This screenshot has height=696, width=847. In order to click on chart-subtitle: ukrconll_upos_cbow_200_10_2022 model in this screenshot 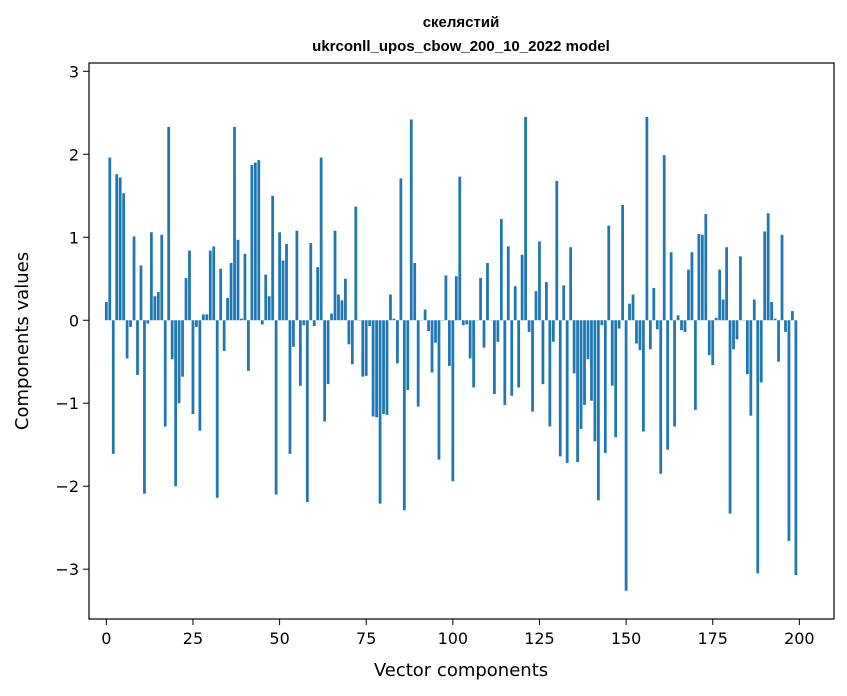, I will do `click(461, 46)`.